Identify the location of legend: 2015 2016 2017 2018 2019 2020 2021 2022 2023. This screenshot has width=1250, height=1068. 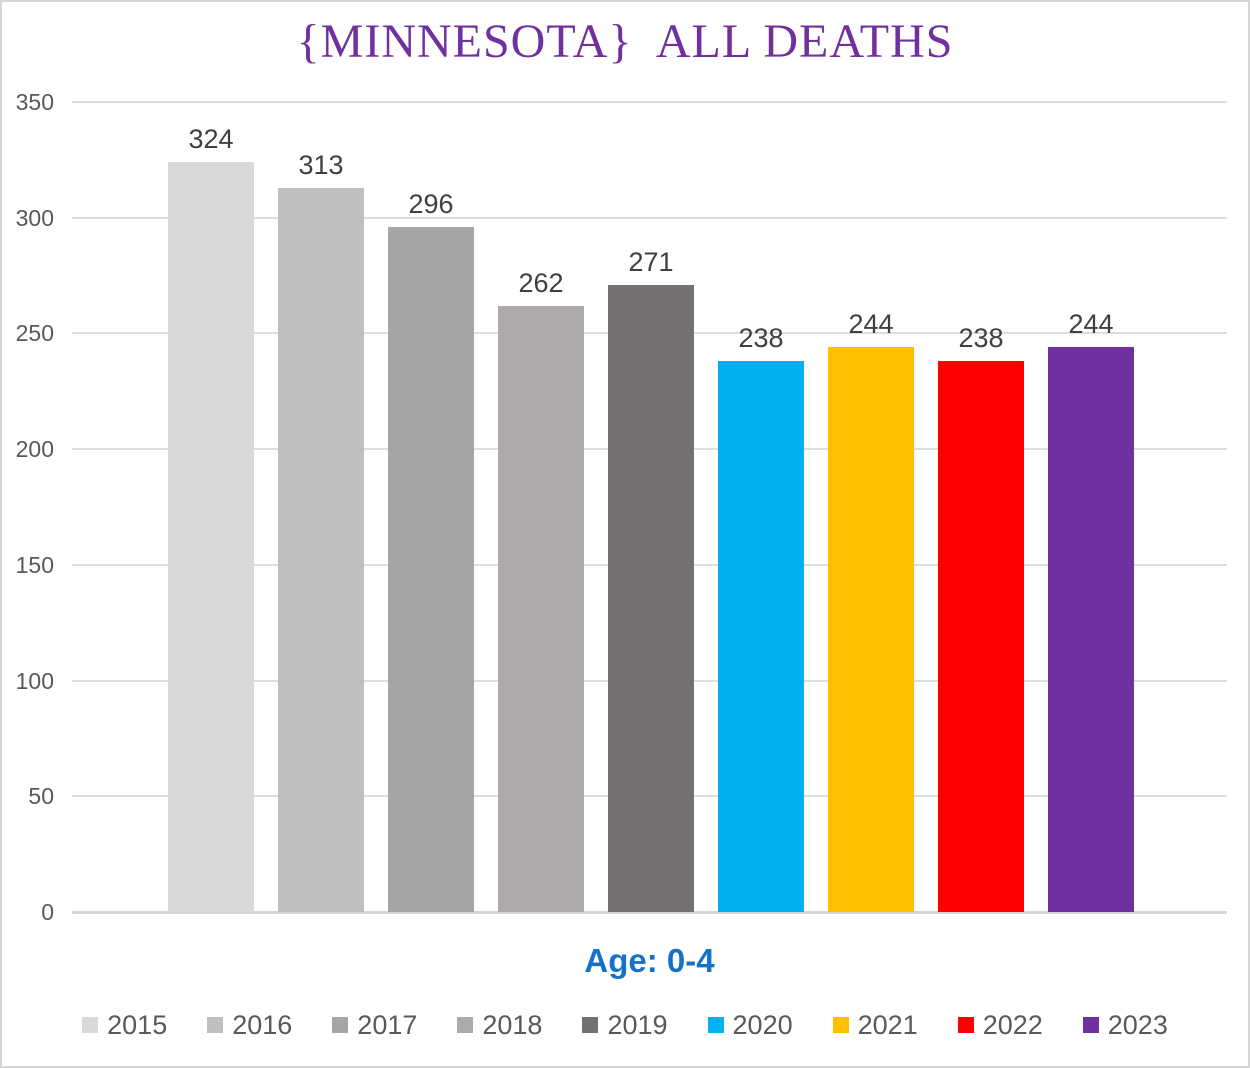
(625, 1025).